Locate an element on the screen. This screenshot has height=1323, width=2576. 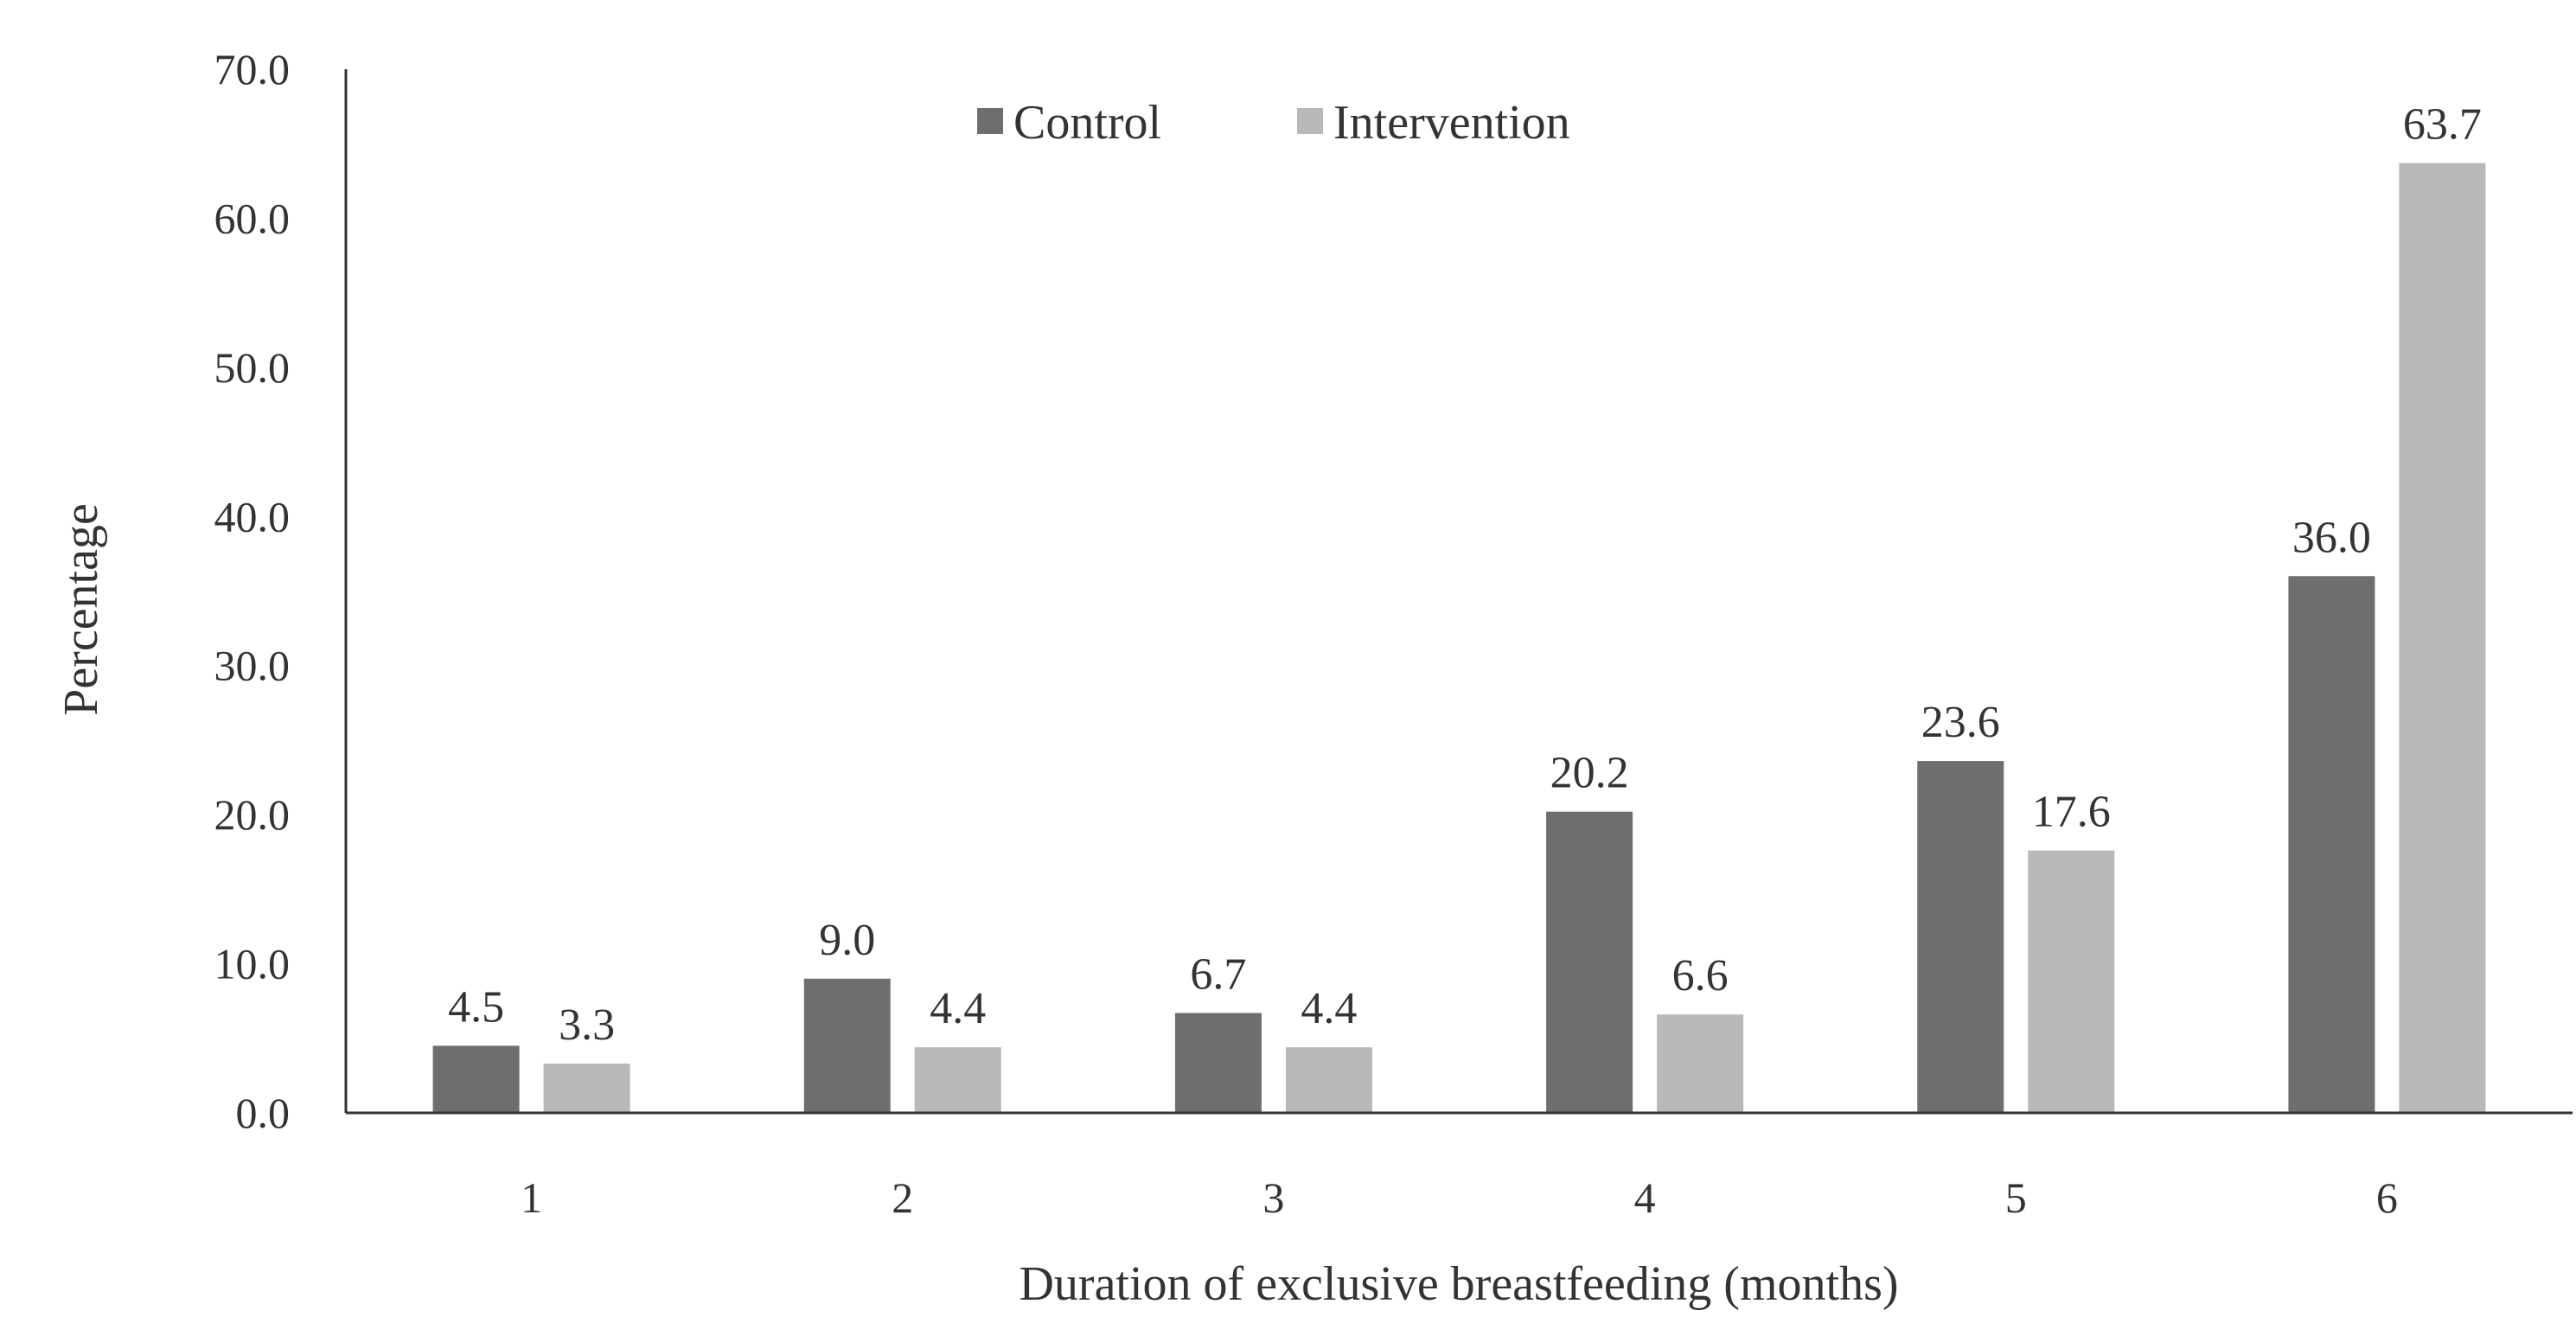
x-axis-ticks: 1 2 3 4 5 6 is located at coordinates (1459, 1197).